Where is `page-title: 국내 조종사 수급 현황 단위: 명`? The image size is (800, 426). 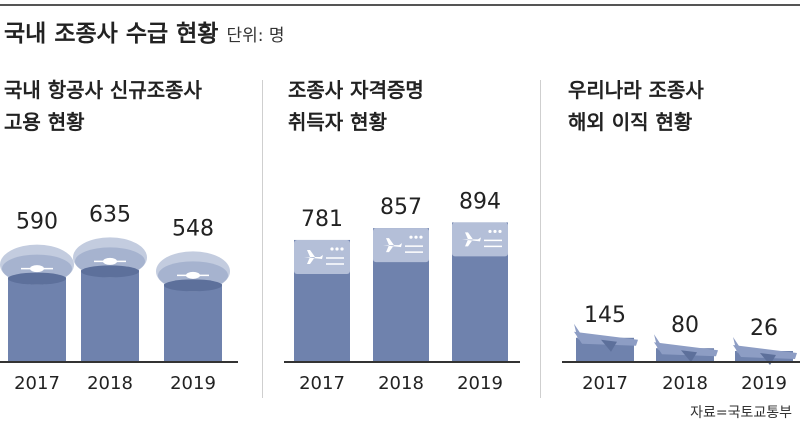 page-title: 국내 조종사 수급 현황 단위: 명 is located at coordinates (144, 31).